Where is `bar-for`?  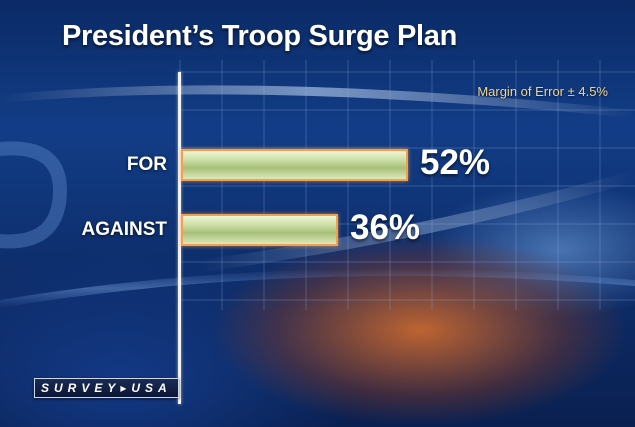 bar-for is located at coordinates (294, 165).